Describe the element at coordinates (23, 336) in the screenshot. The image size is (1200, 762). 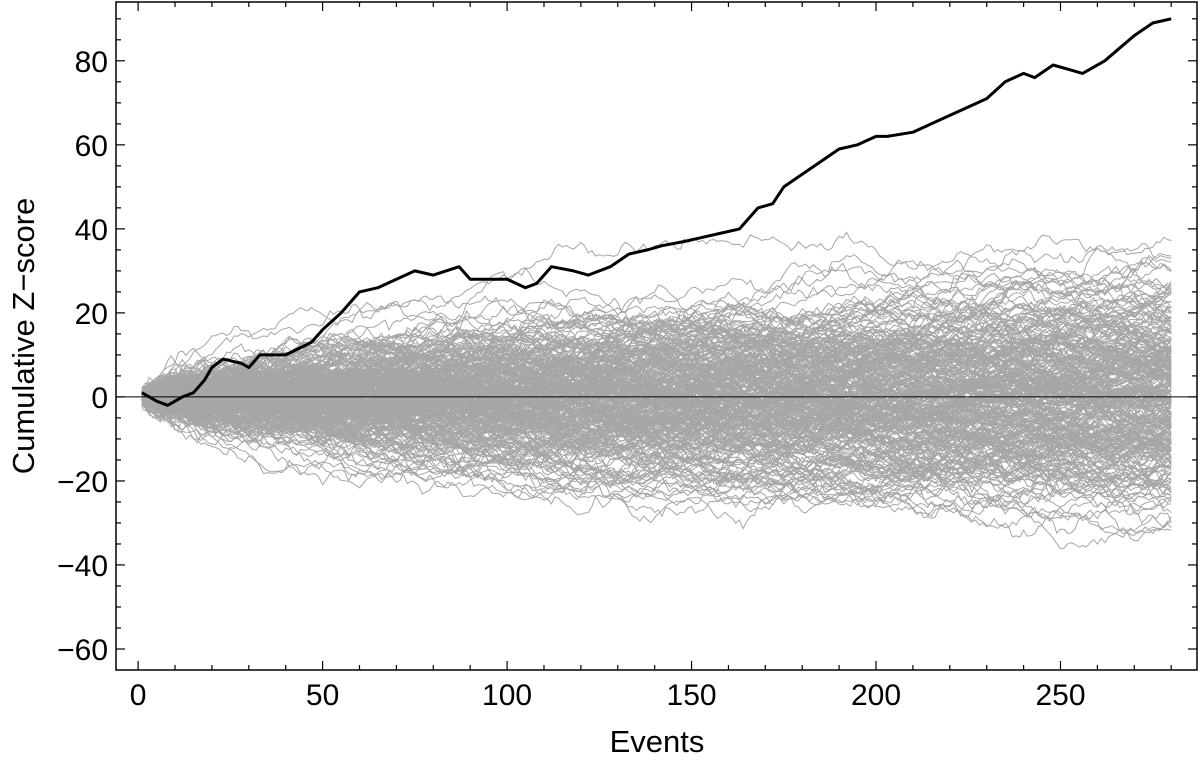
I see `y-axis-title: Cumulative Z−score` at that location.